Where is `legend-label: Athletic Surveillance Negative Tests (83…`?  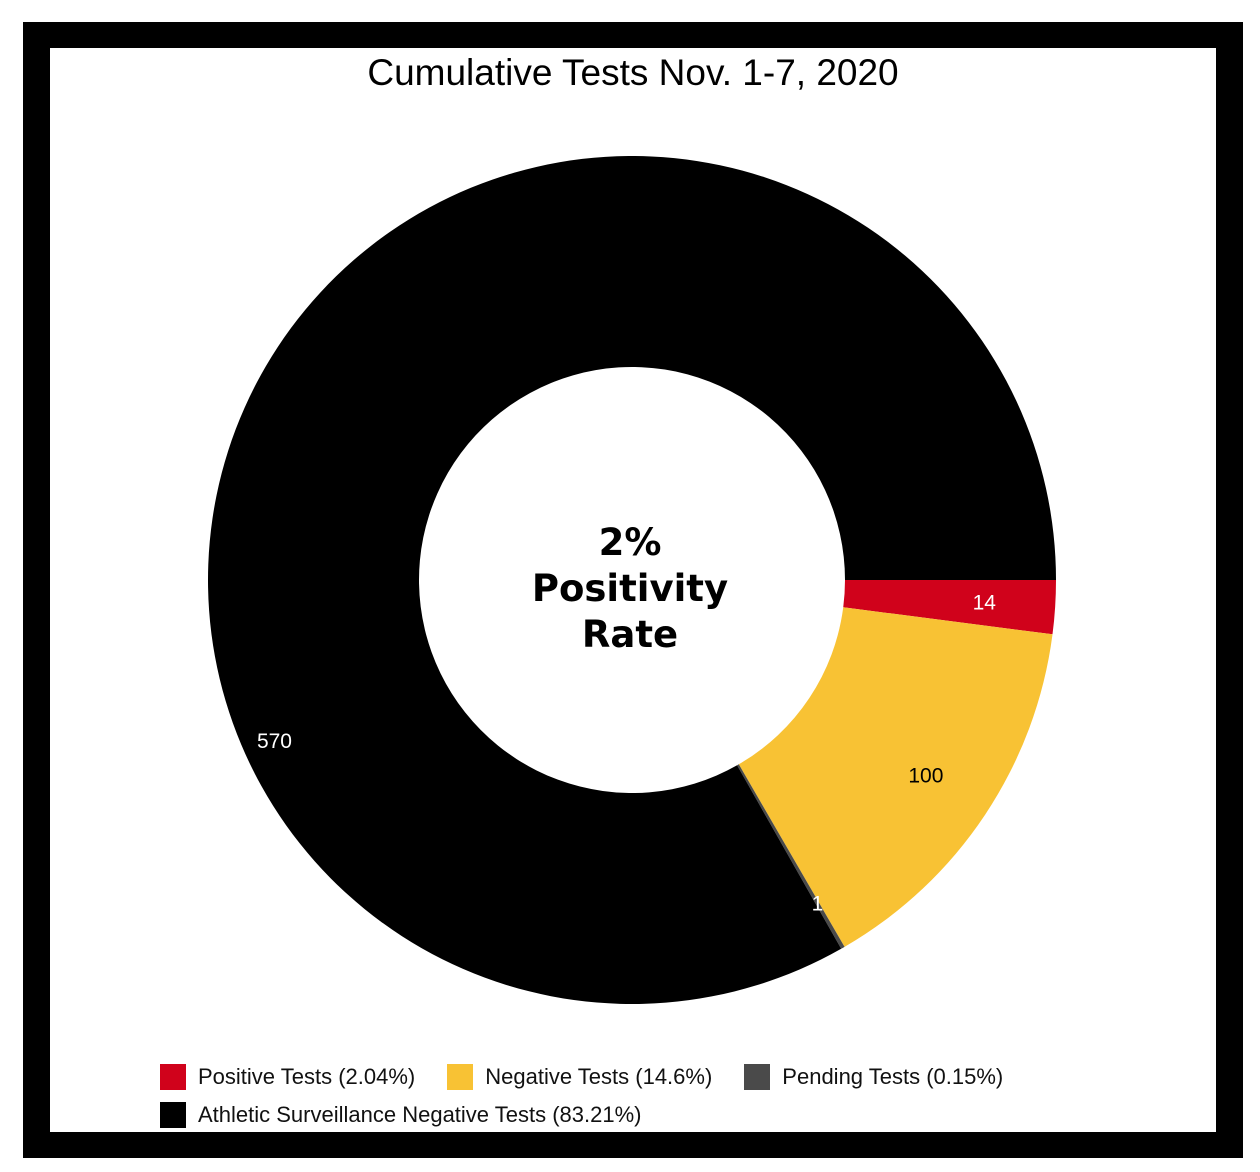 legend-label: Athletic Surveillance Negative Tests (83… is located at coordinates (420, 1114).